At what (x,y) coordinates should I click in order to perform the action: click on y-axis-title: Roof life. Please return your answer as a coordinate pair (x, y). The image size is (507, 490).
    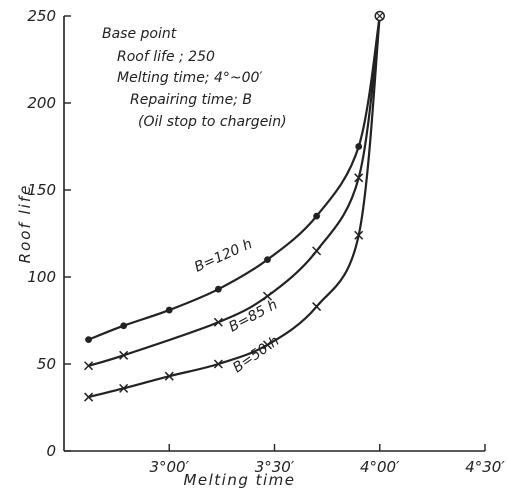
    Looking at the image, I should click on (25, 224).